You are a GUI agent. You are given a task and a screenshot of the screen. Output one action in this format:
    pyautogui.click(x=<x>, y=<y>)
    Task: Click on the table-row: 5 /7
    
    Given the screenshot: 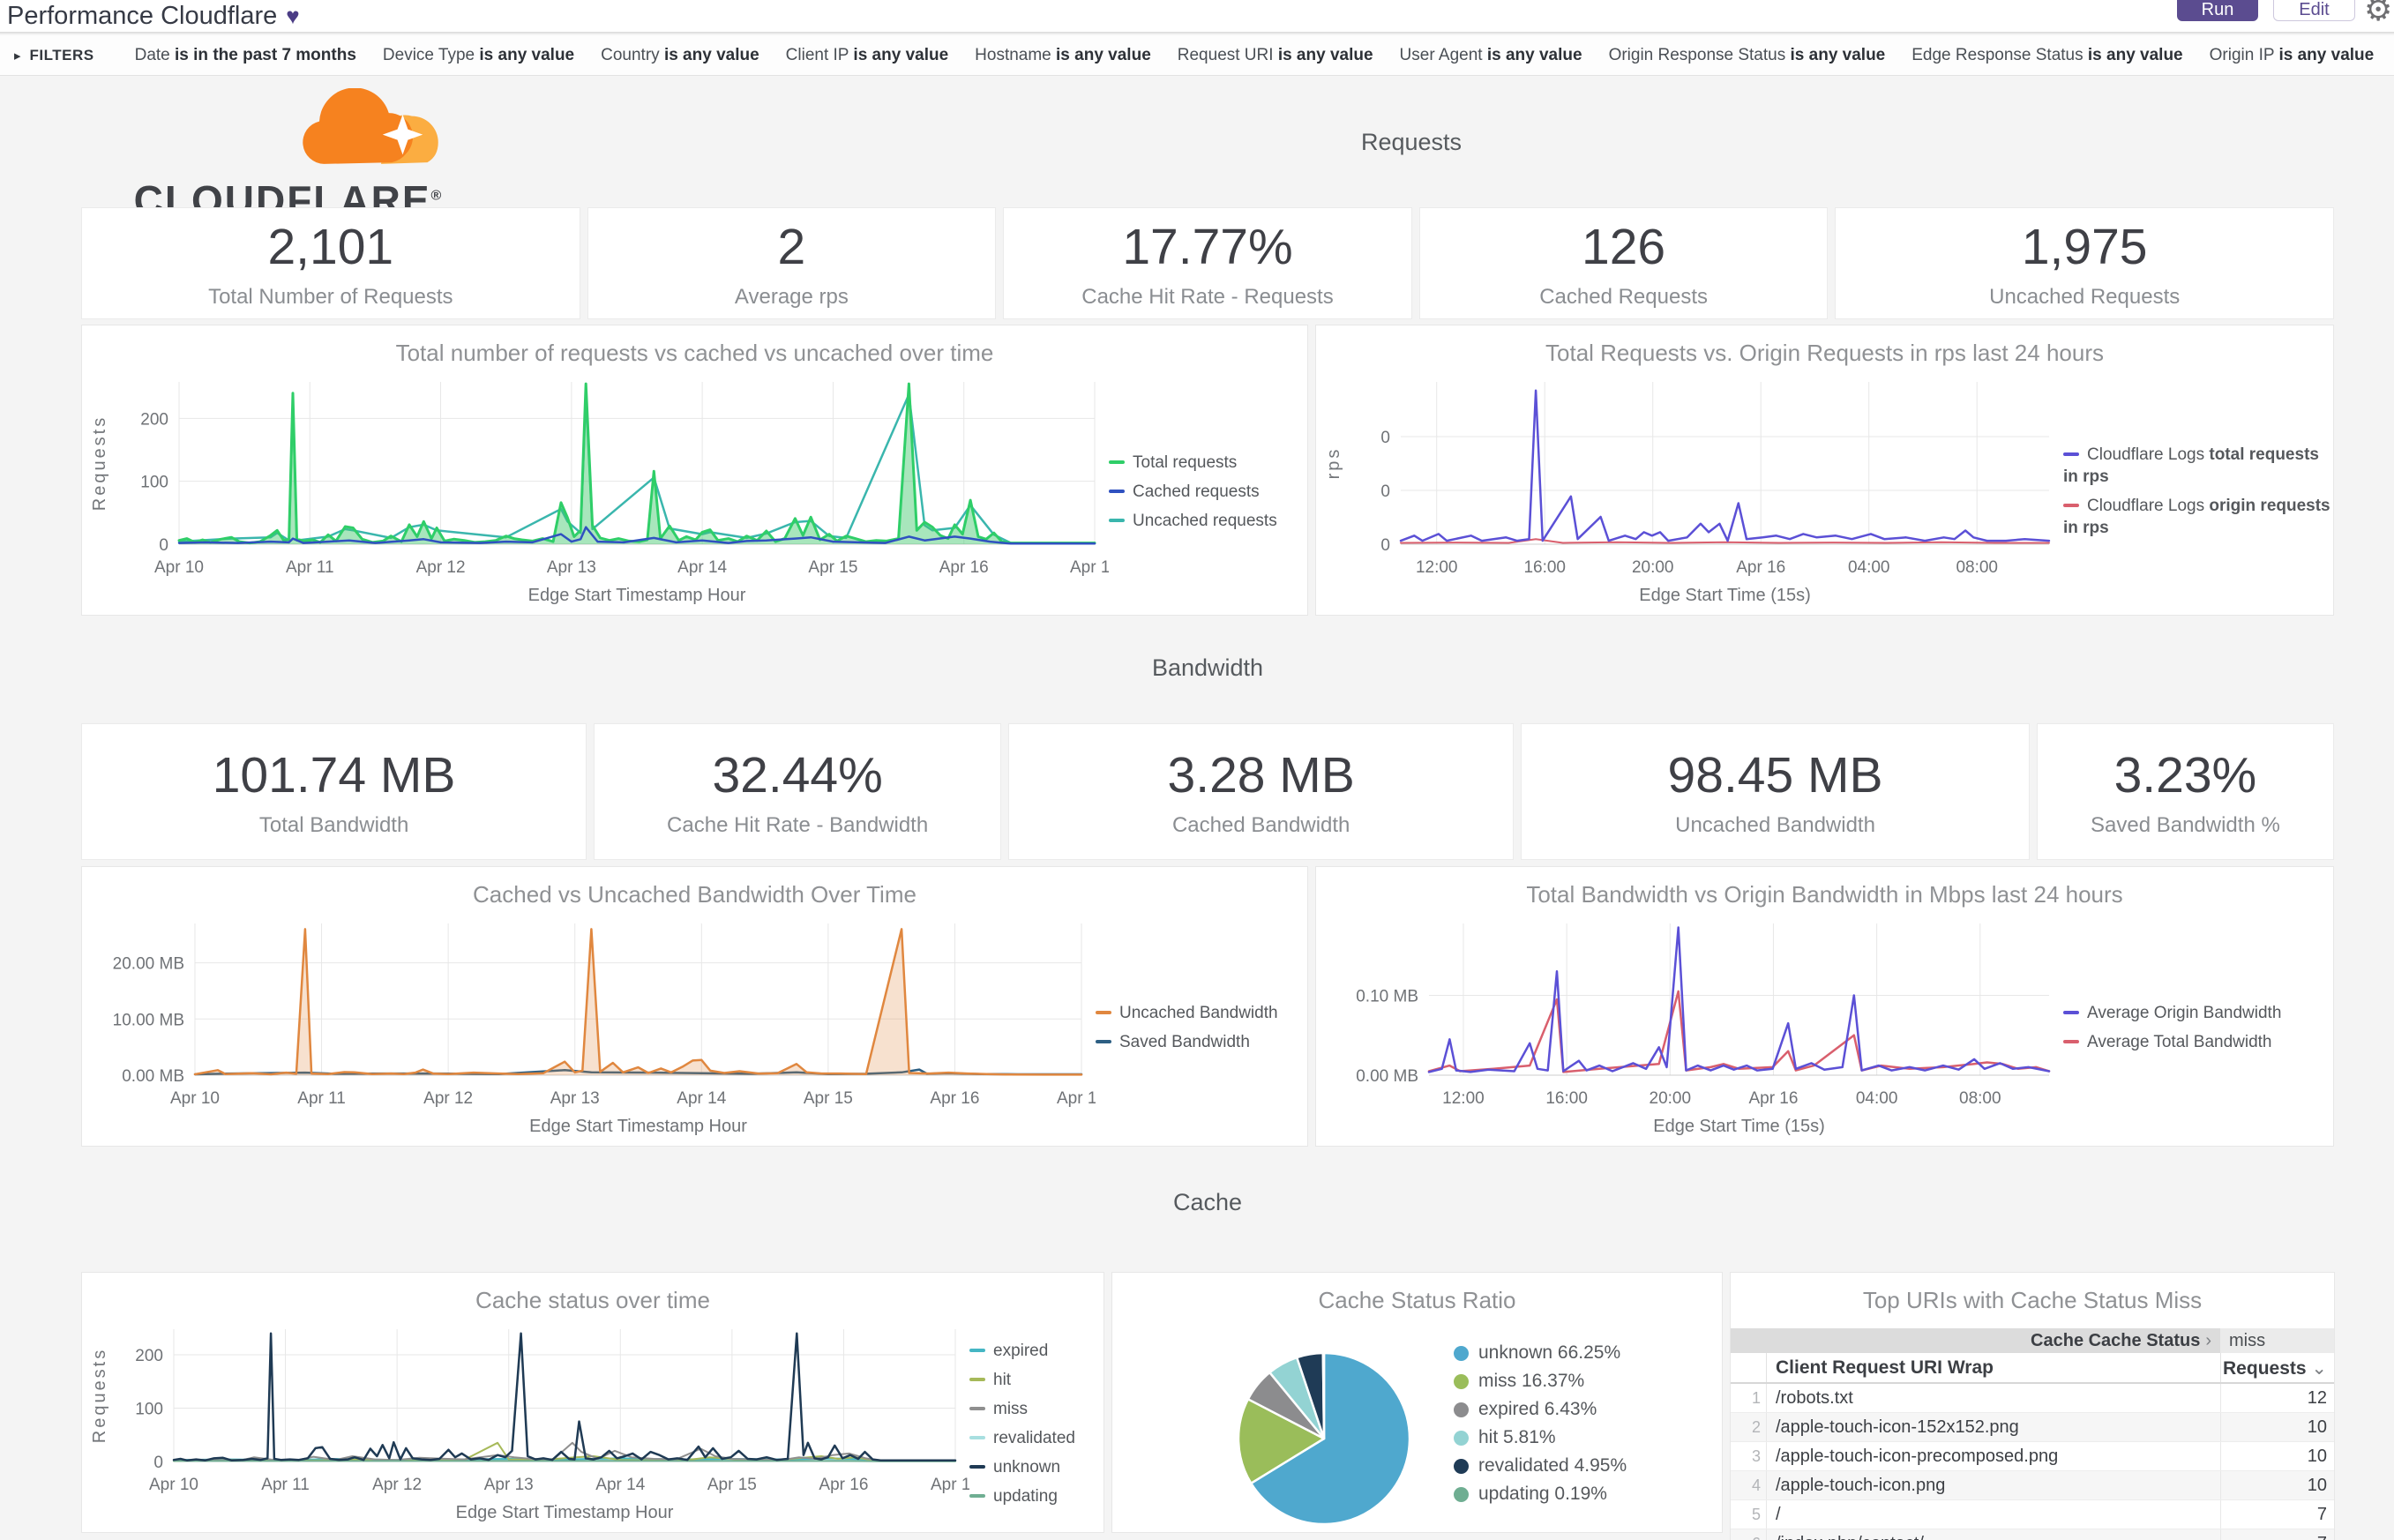 What is the action you would take?
    pyautogui.click(x=2033, y=1514)
    